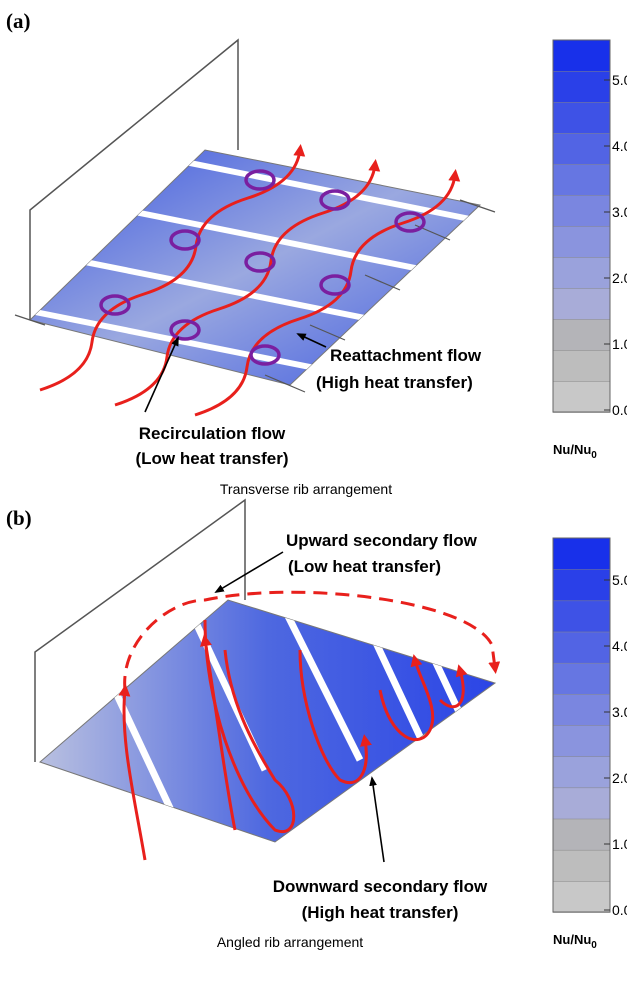 This screenshot has height=981, width=627. Describe the element at coordinates (19, 518) in the screenshot. I see `panel-label: (b)` at that location.